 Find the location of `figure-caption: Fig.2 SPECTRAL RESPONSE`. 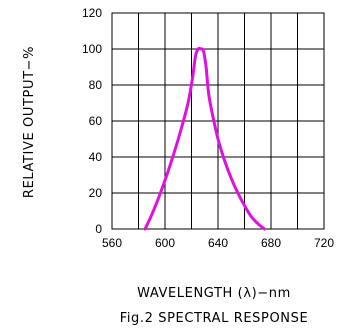

figure-caption: Fig.2 SPECTRAL RESPONSE is located at coordinates (214, 318).